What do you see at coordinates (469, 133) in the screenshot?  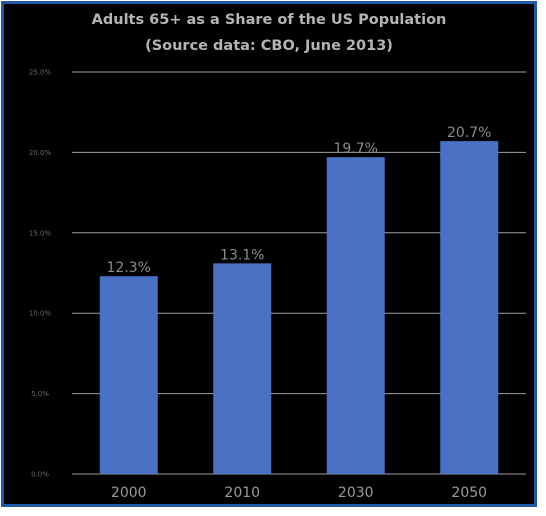 I see `data-label-2050: 20.7%` at bounding box center [469, 133].